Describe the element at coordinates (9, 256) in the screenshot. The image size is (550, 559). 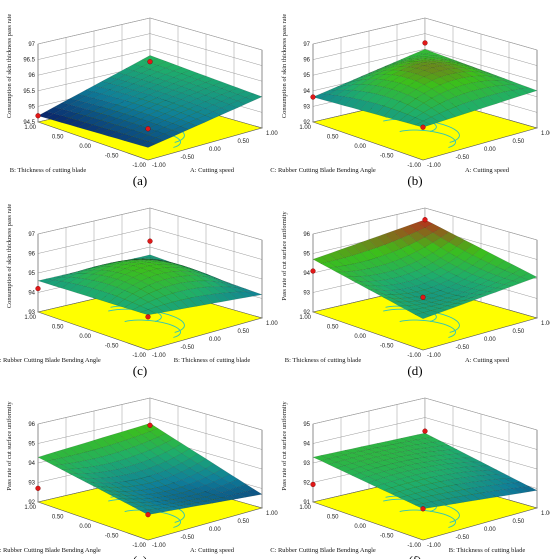
I see `z-axis-title: Consumption of skin thickness pass rate` at that location.